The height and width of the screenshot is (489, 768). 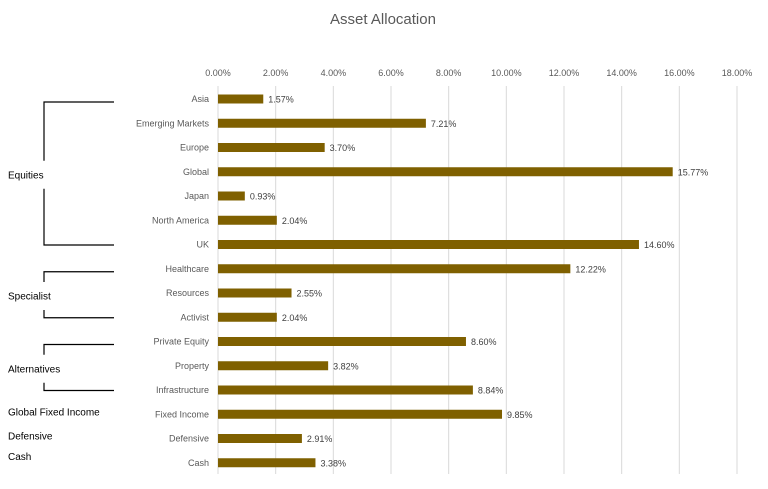 I want to click on x-tick-label: 12.00%, so click(x=564, y=73).